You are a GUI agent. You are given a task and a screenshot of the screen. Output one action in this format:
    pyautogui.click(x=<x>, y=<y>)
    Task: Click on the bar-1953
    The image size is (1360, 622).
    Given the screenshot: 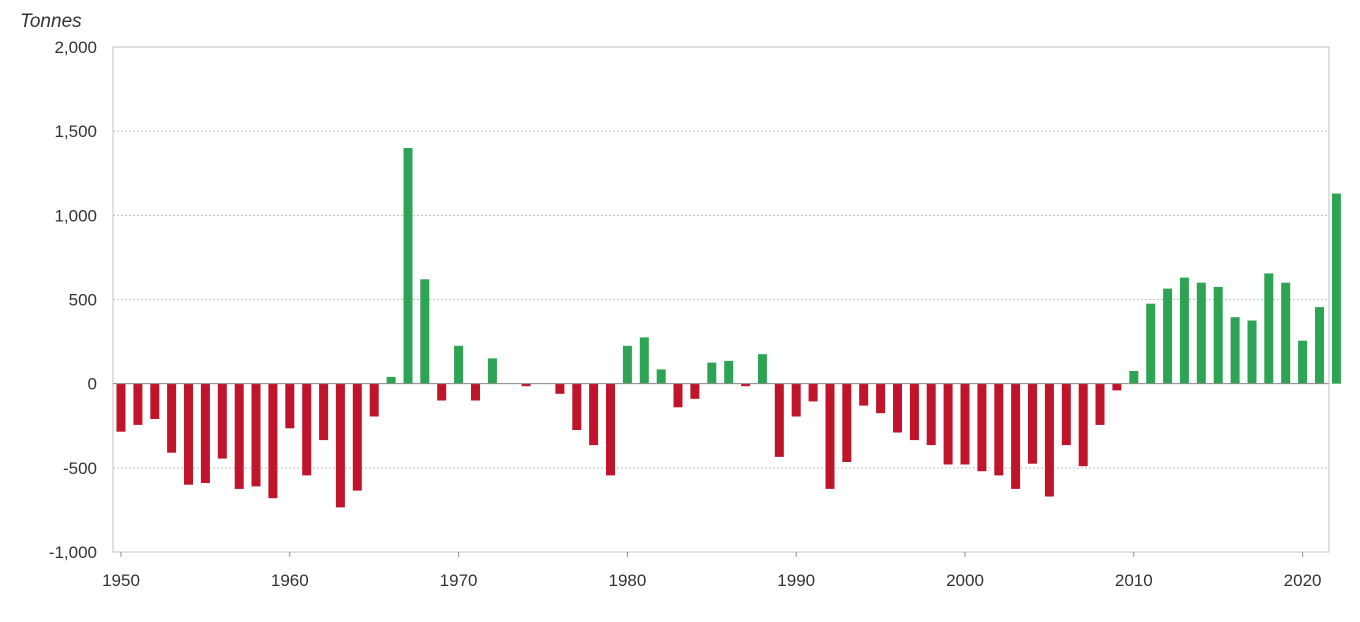 What is the action you would take?
    pyautogui.click(x=172, y=418)
    